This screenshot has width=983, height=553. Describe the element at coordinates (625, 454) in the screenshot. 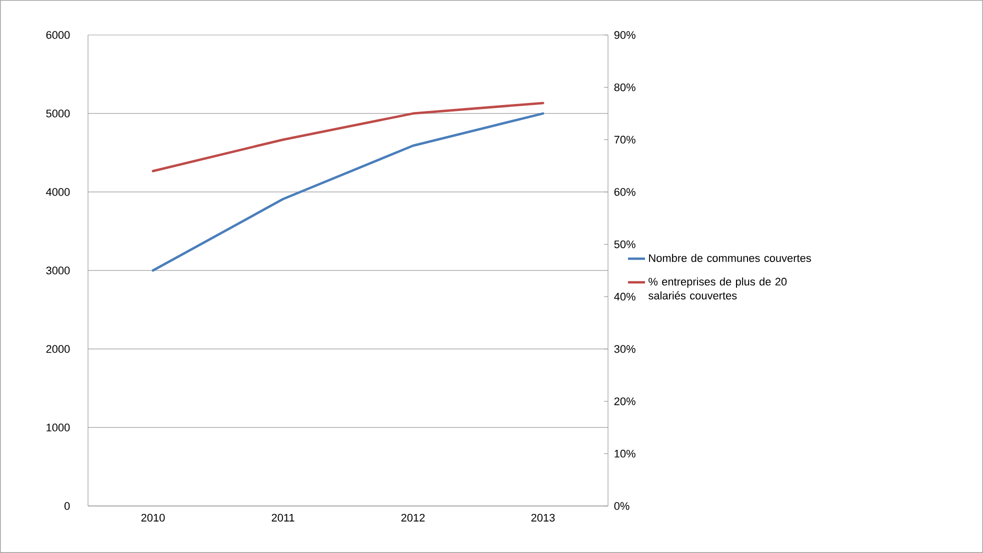

I see `y2-tick-label: 10%` at that location.